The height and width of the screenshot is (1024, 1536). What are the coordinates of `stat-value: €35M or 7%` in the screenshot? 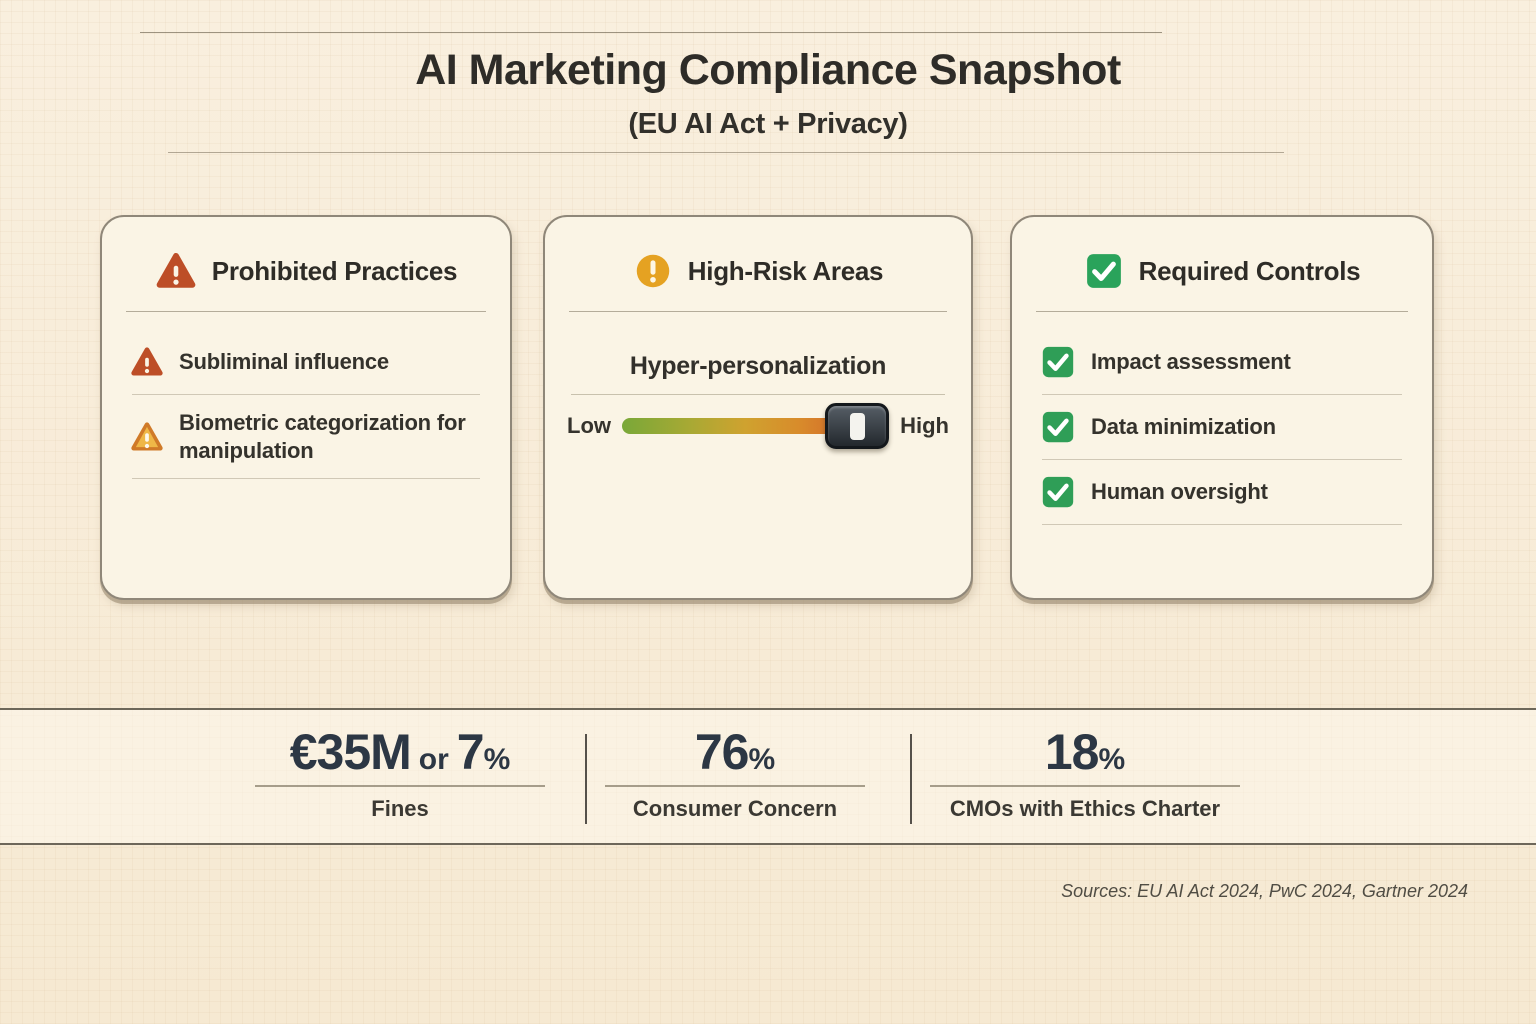 It's located at (400, 752).